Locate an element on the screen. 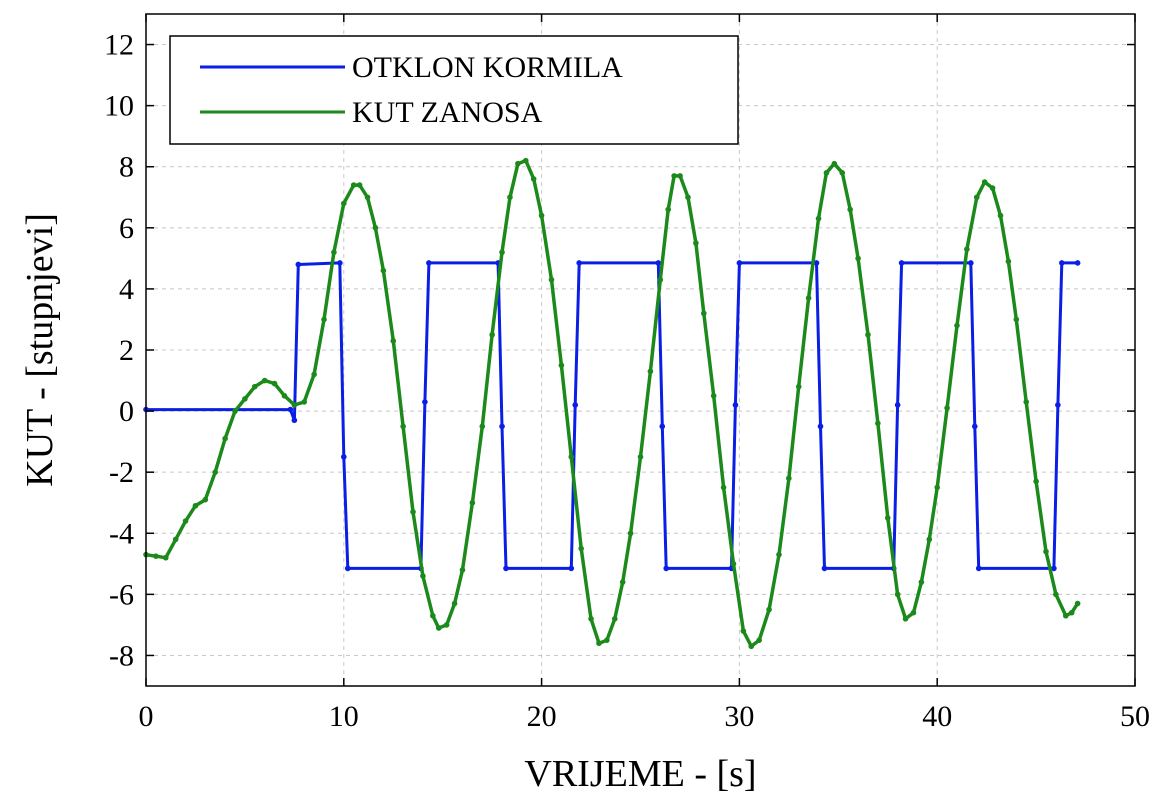  y-tick-label: 6 is located at coordinates (126, 228).